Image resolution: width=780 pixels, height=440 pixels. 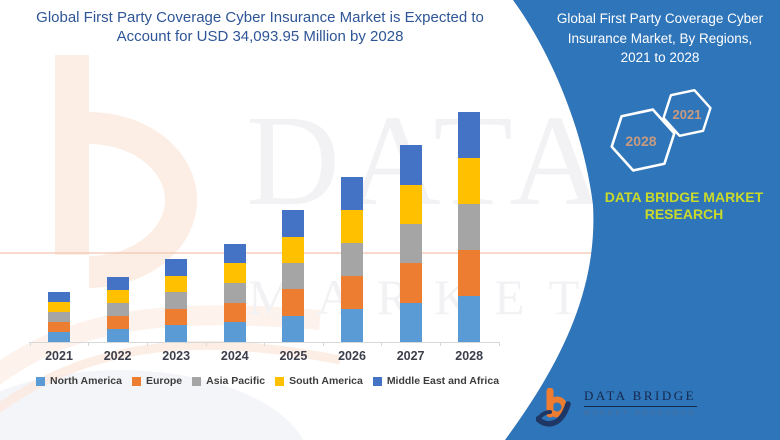 I want to click on stacked-bar-2028, so click(x=469, y=227).